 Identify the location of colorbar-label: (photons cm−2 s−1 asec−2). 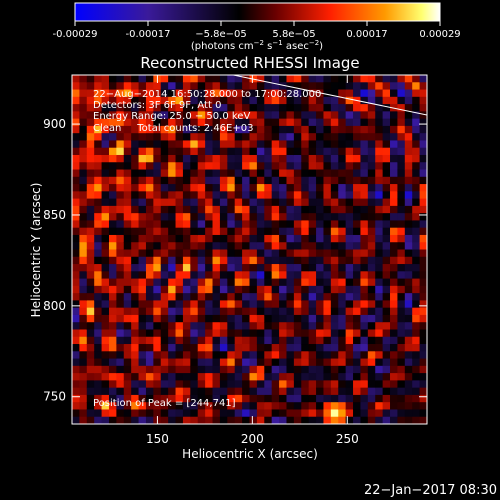
(257, 45).